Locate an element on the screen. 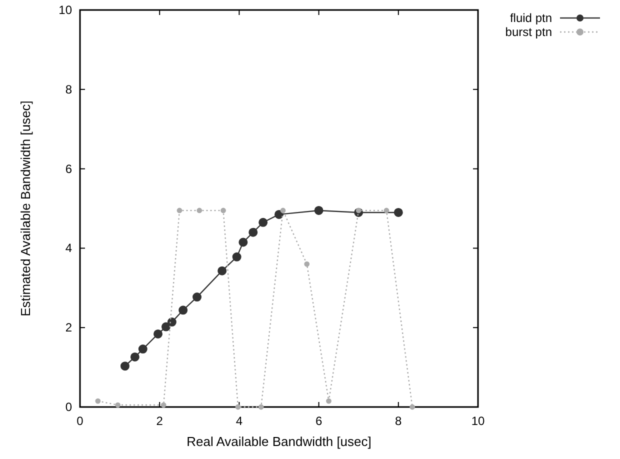  y-tick-label: 8 is located at coordinates (68, 89).